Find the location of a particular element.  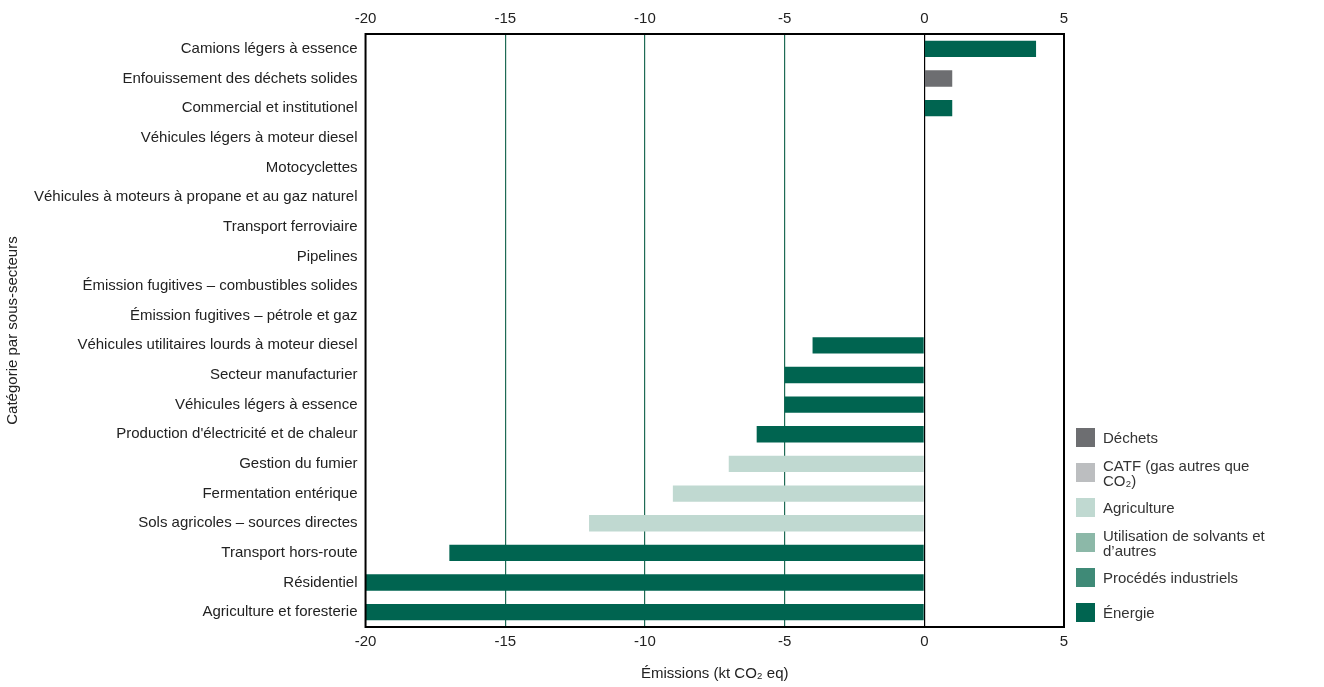

x-tick-label: -10 is located at coordinates (645, 641).